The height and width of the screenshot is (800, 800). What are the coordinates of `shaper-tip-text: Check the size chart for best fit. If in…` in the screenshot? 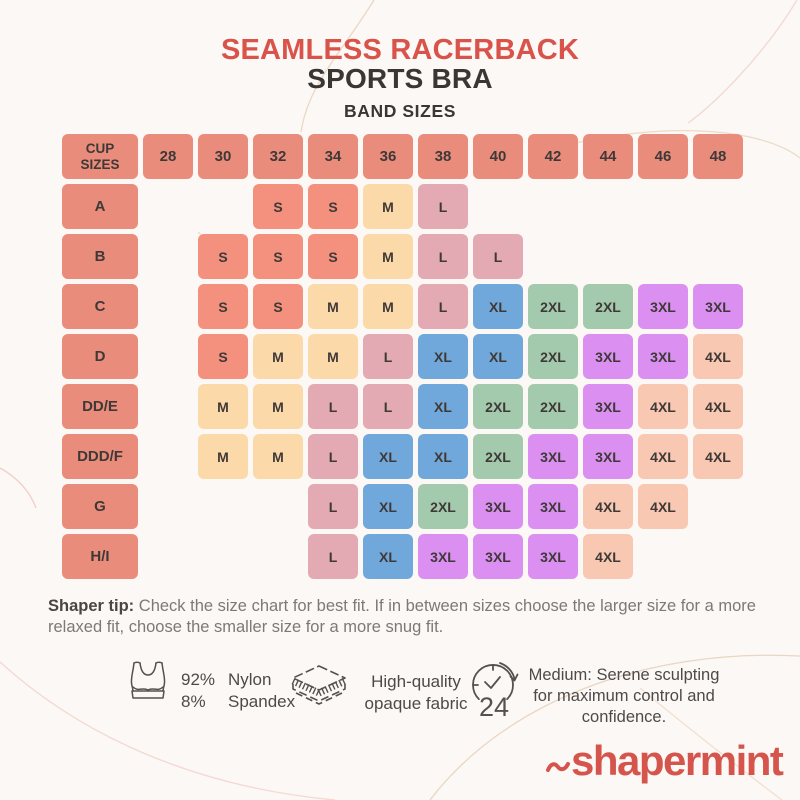 It's located at (402, 617).